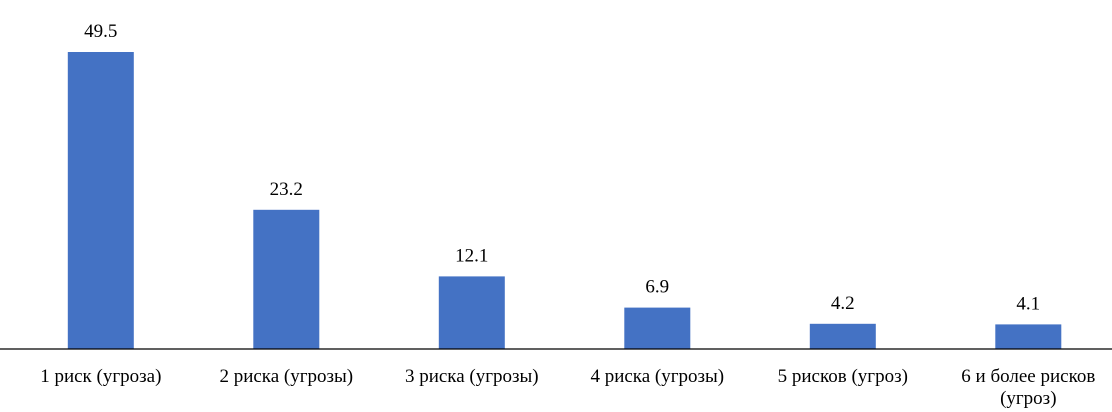 This screenshot has height=412, width=1112. What do you see at coordinates (843, 303) in the screenshot?
I see `value-label-5: 4.2` at bounding box center [843, 303].